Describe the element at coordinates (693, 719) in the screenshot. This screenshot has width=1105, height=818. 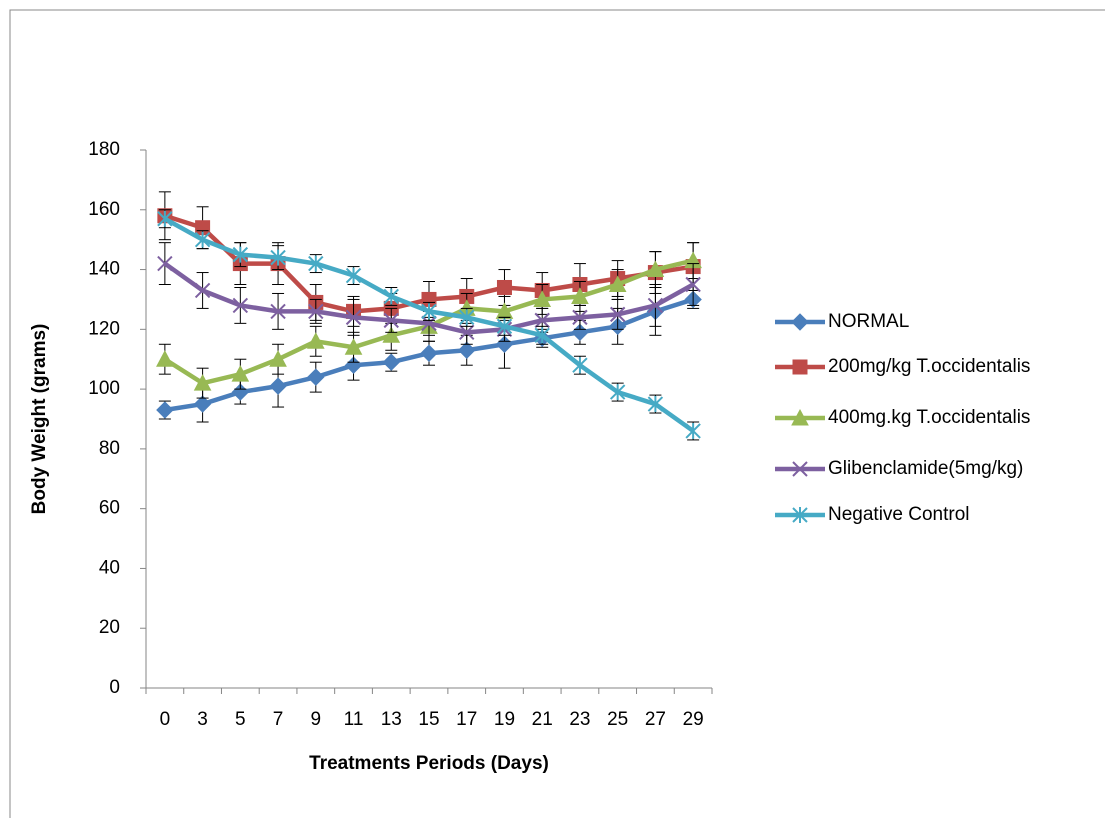
I see `x-tick-label: 29` at that location.